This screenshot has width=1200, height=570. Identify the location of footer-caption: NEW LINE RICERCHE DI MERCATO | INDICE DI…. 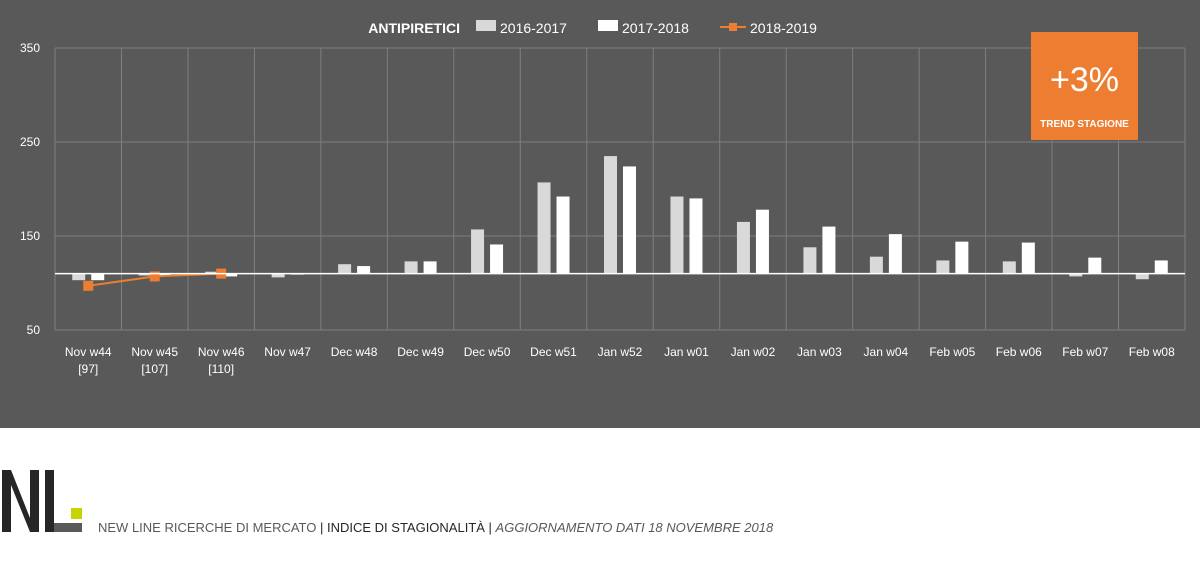
(435, 527).